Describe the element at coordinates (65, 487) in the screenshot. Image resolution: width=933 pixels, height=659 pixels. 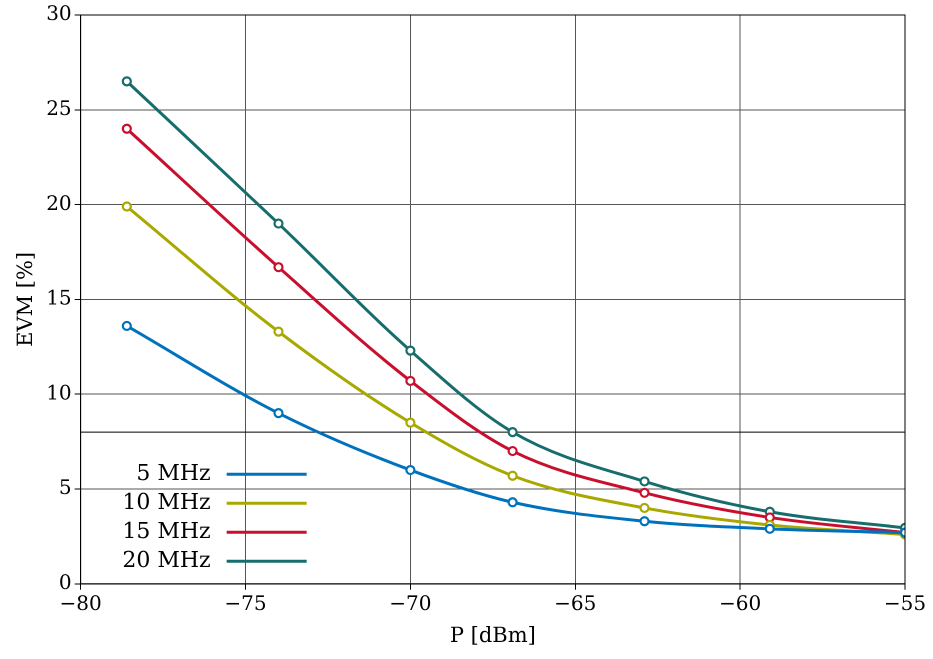
I see `y-tick-label: 5` at that location.